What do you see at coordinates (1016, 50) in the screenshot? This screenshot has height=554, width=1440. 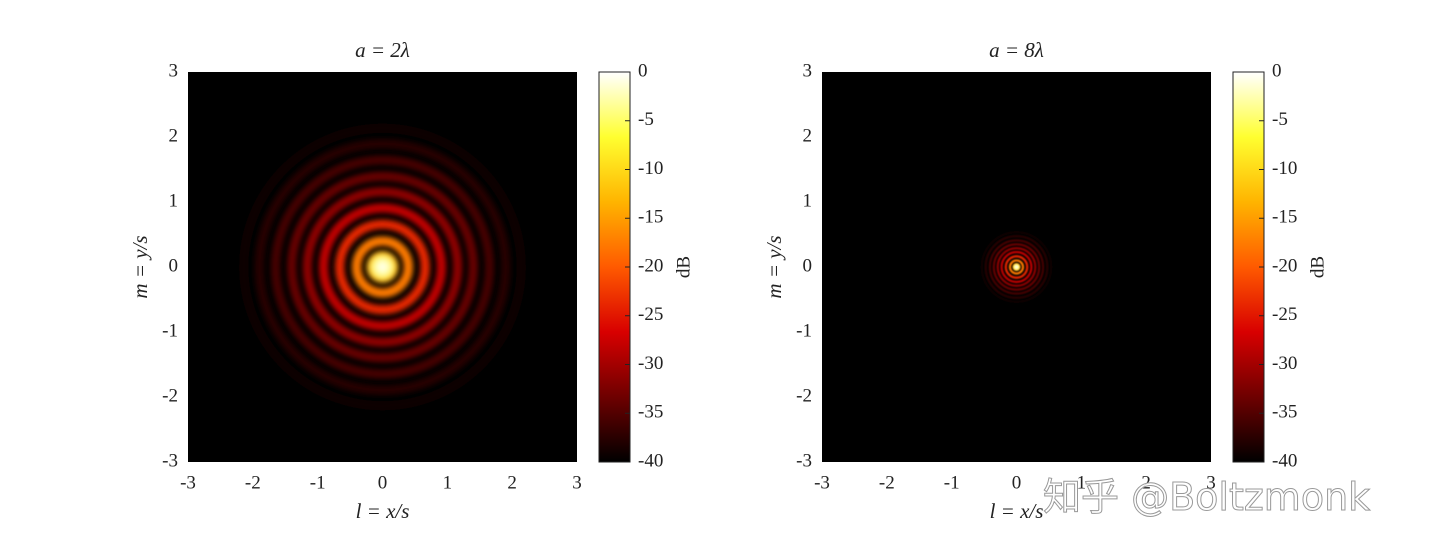 I see `chart-title: a = 8λ` at bounding box center [1016, 50].